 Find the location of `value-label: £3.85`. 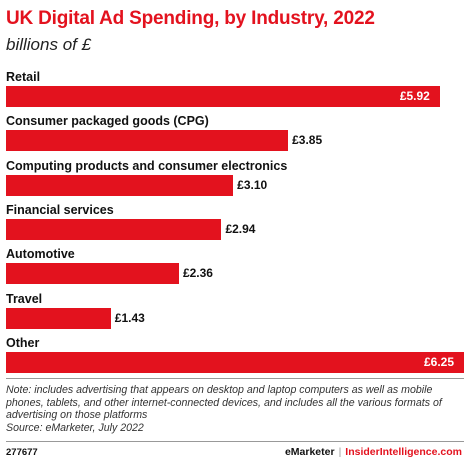

value-label: £3.85 is located at coordinates (307, 140).